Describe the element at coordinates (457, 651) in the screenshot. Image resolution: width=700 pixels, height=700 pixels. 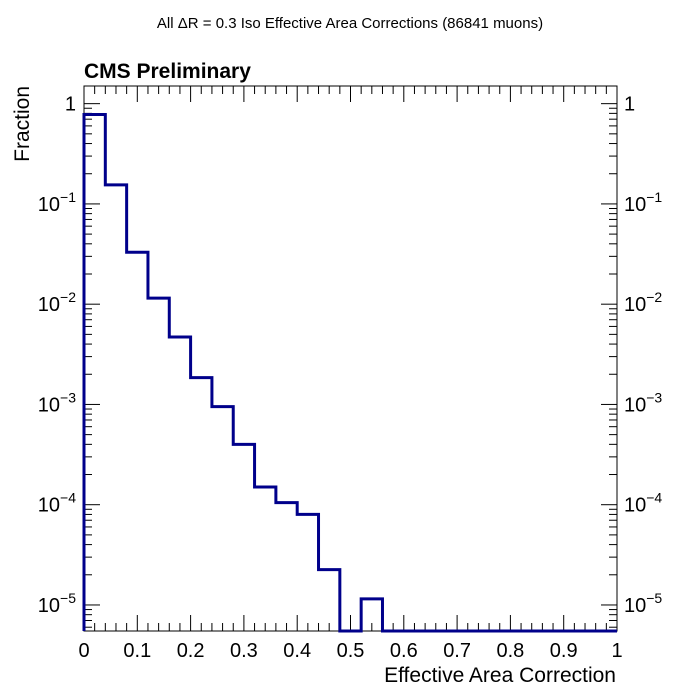
I see `x-tick-label: 0.7` at that location.